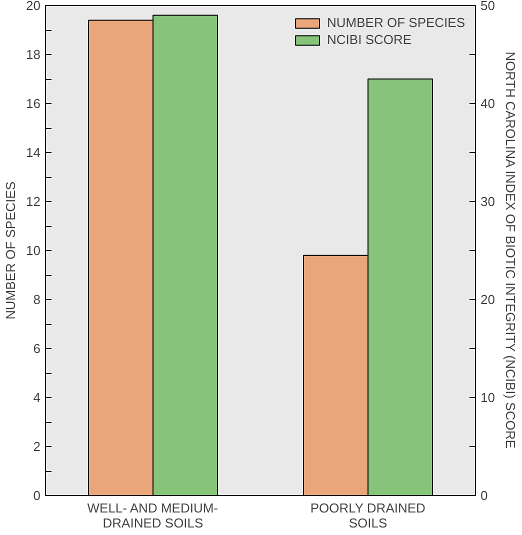 The image size is (522, 535). What do you see at coordinates (396, 22) in the screenshot?
I see `legend-label: NUMBER OF SPECIES` at bounding box center [396, 22].